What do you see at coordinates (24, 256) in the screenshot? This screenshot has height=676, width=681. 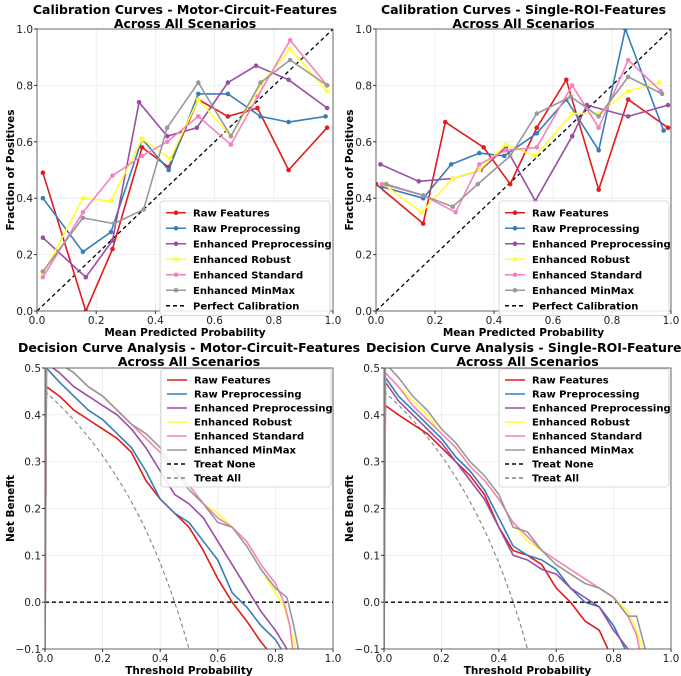 I see `y-tick-label: 0.2` at bounding box center [24, 256].